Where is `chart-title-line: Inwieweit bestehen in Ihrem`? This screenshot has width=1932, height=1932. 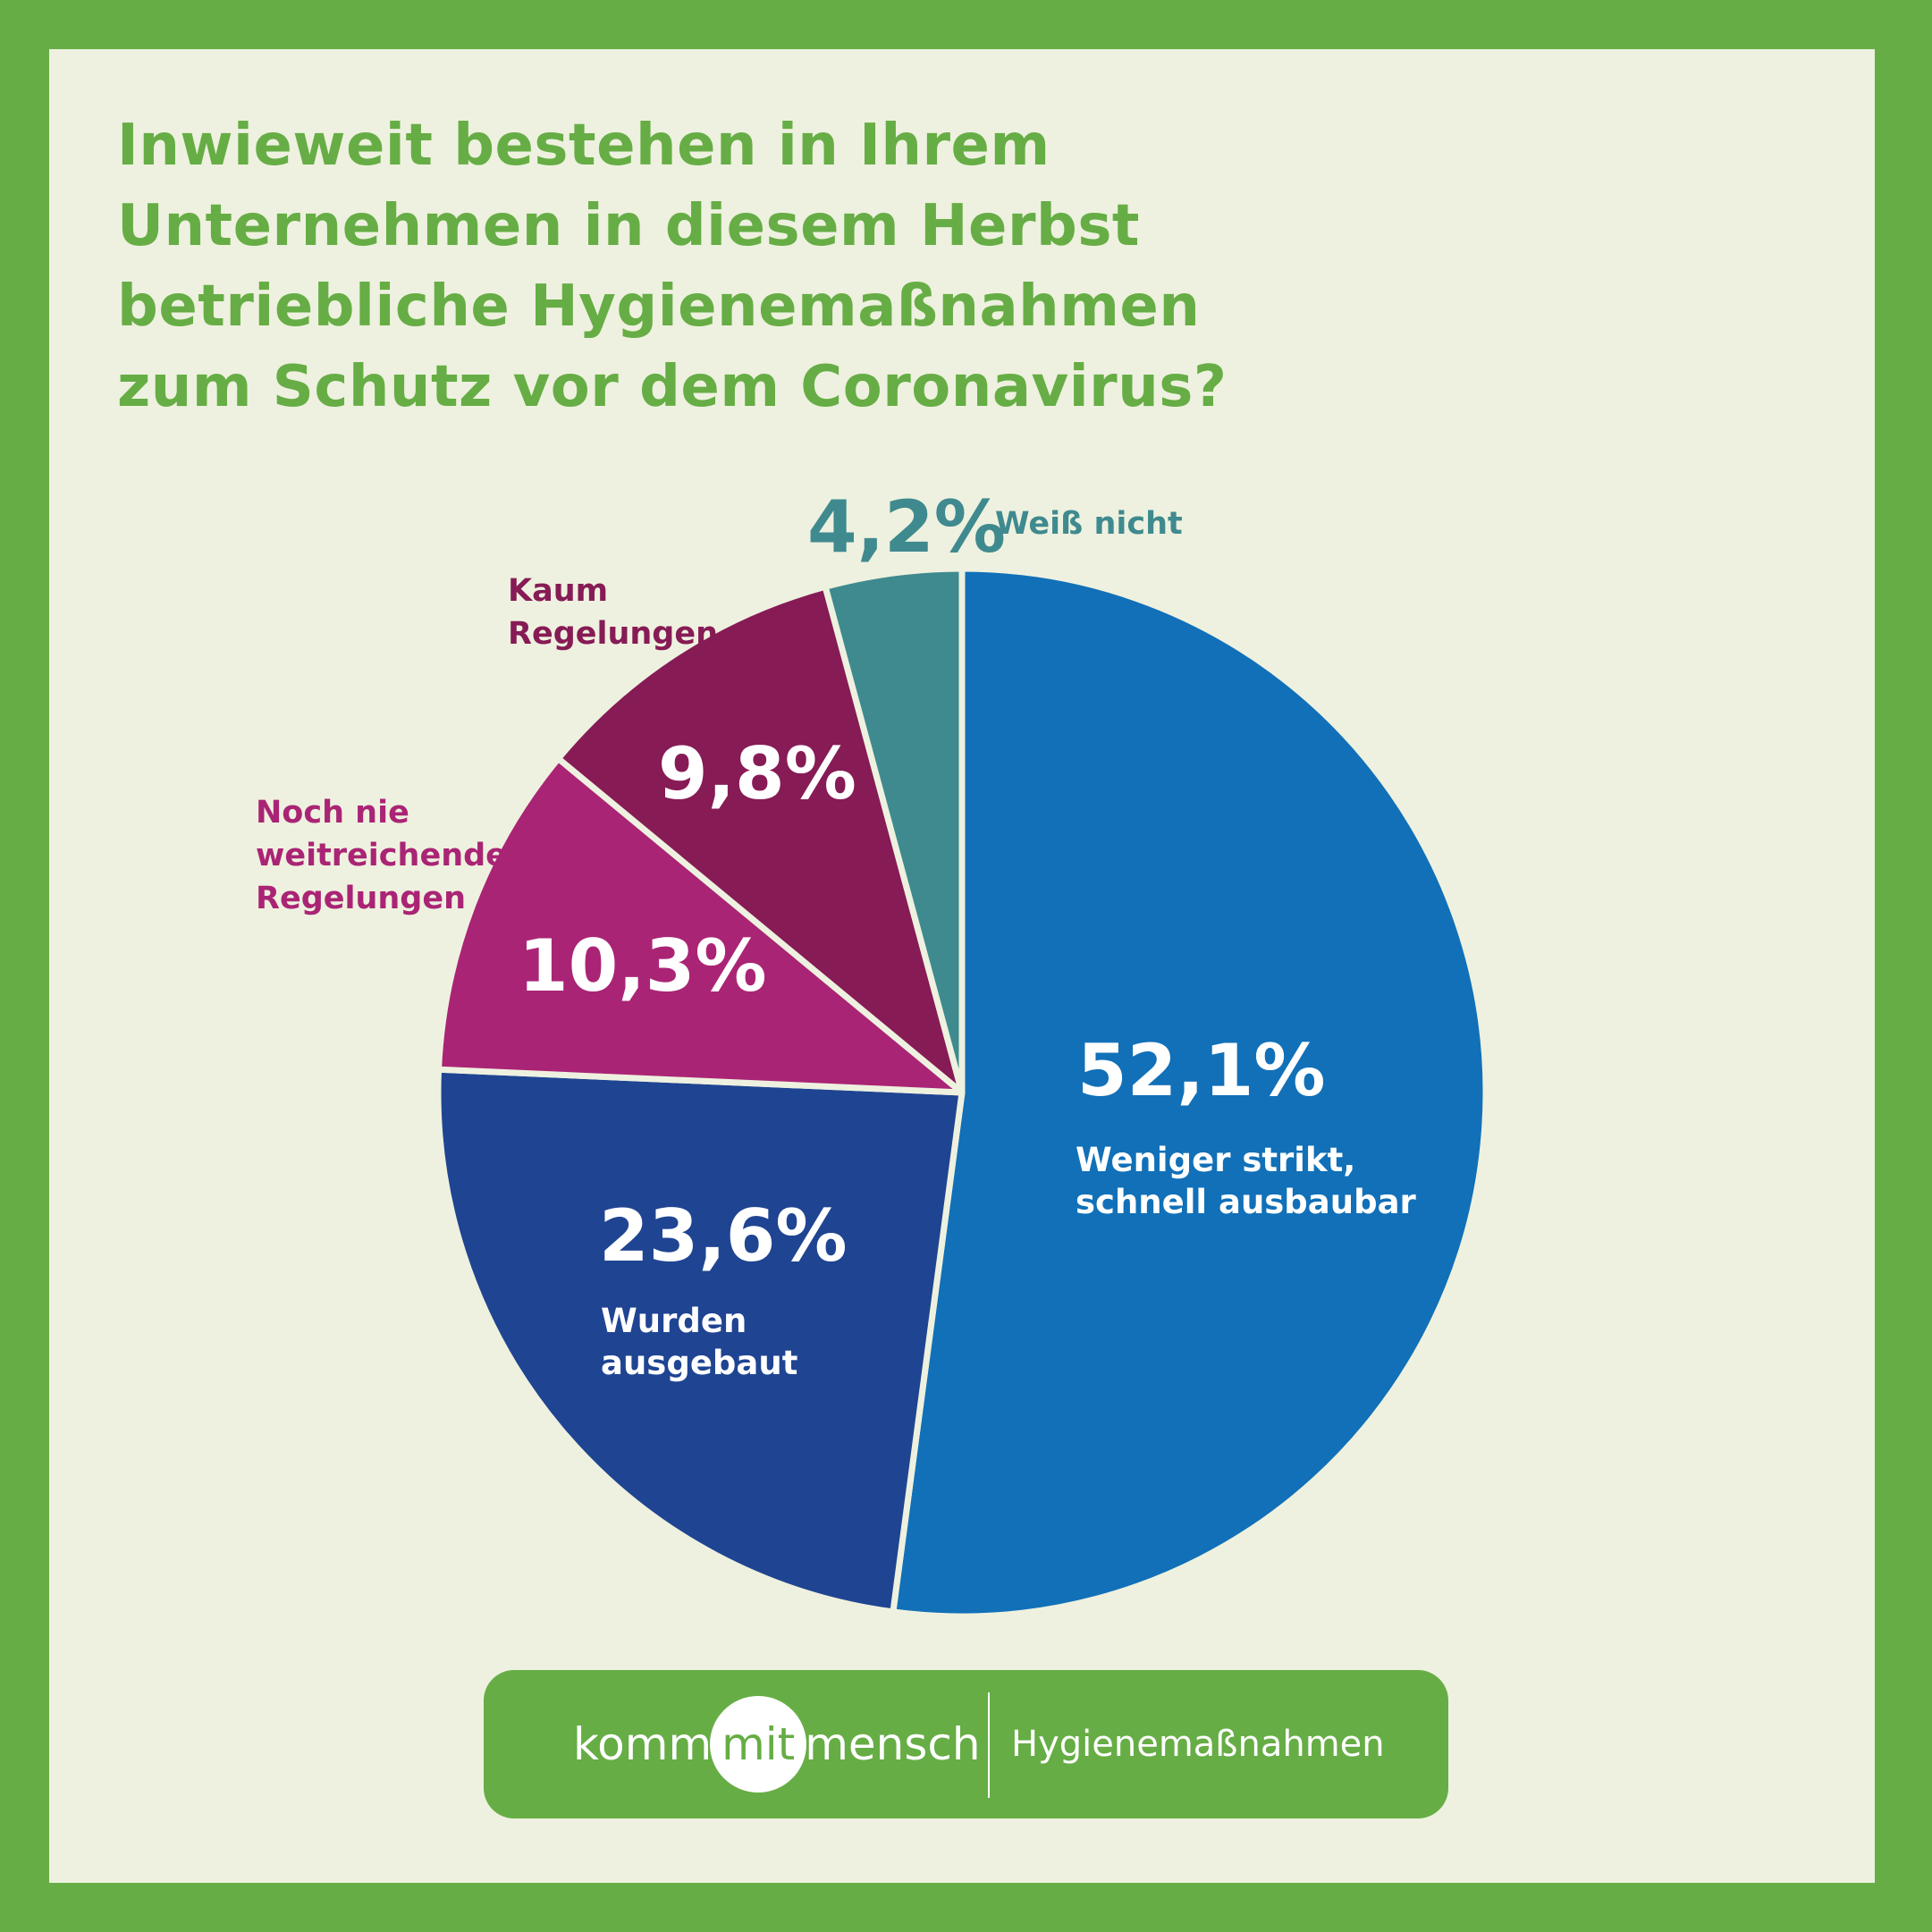 chart-title-line: Inwieweit bestehen in Ihrem is located at coordinates (583, 146).